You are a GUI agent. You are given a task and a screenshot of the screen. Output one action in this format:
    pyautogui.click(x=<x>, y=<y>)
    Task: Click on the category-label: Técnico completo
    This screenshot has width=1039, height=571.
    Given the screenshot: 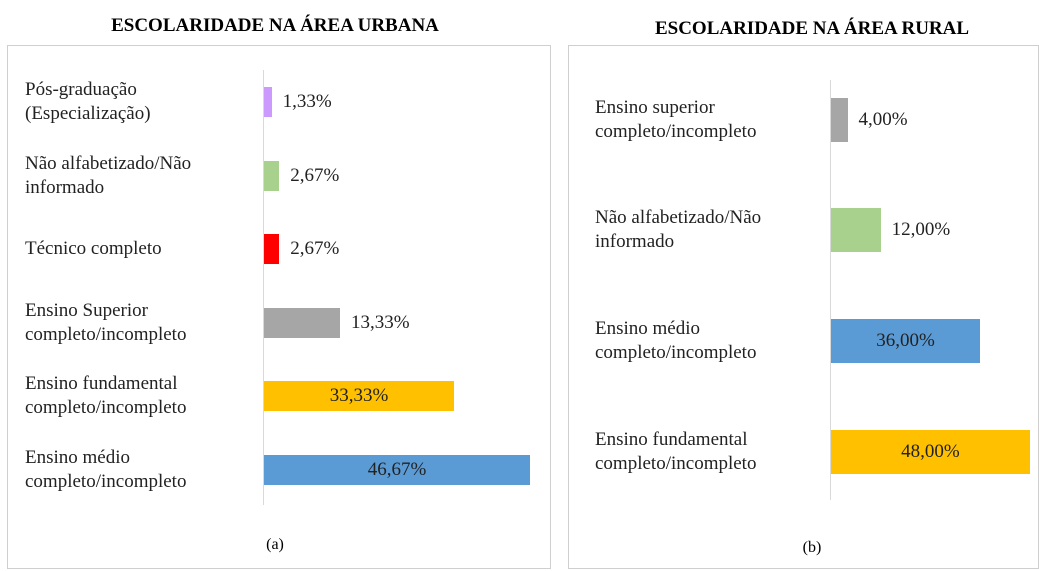 What is the action you would take?
    pyautogui.click(x=93, y=248)
    